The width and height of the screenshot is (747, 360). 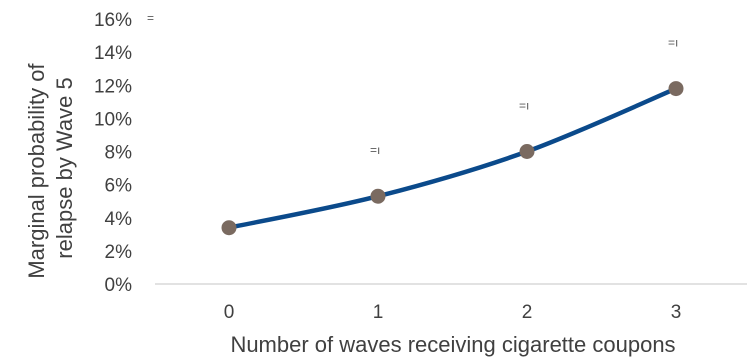 I want to click on y-tick-label: 6%, so click(x=119, y=186).